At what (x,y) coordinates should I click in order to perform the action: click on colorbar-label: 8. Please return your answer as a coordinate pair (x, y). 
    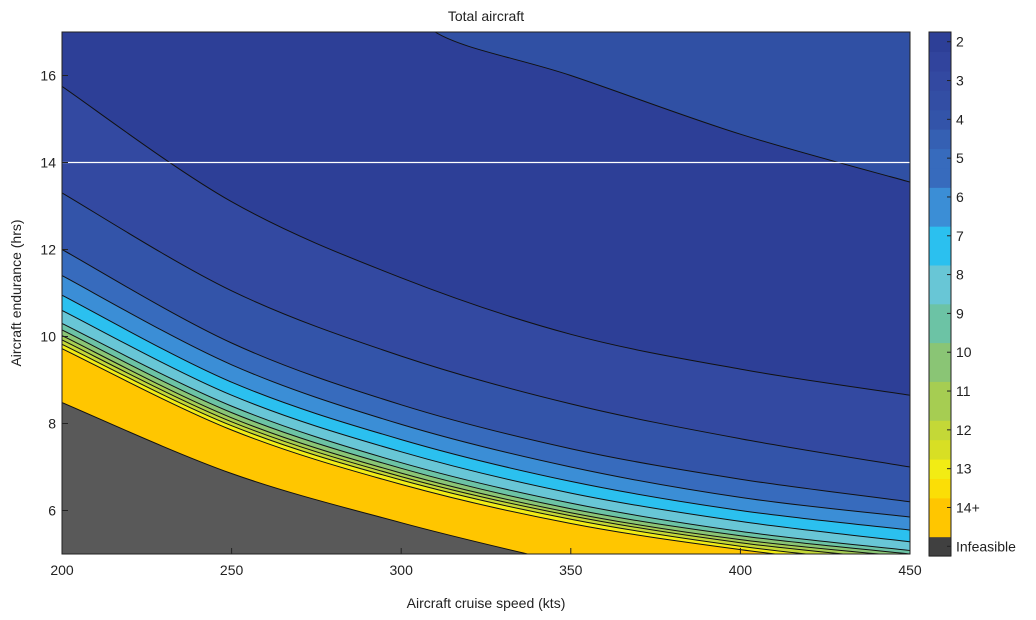
    Looking at the image, I should click on (960, 275).